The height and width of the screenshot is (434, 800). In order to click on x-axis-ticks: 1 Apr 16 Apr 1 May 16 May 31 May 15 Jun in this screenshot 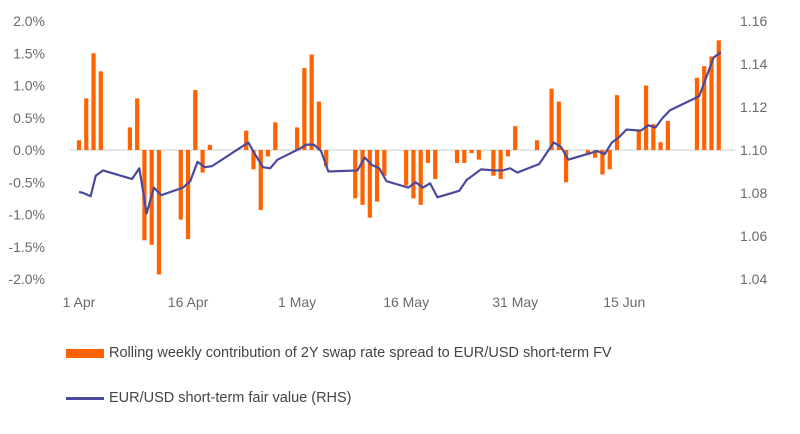, I will do `click(354, 302)`.